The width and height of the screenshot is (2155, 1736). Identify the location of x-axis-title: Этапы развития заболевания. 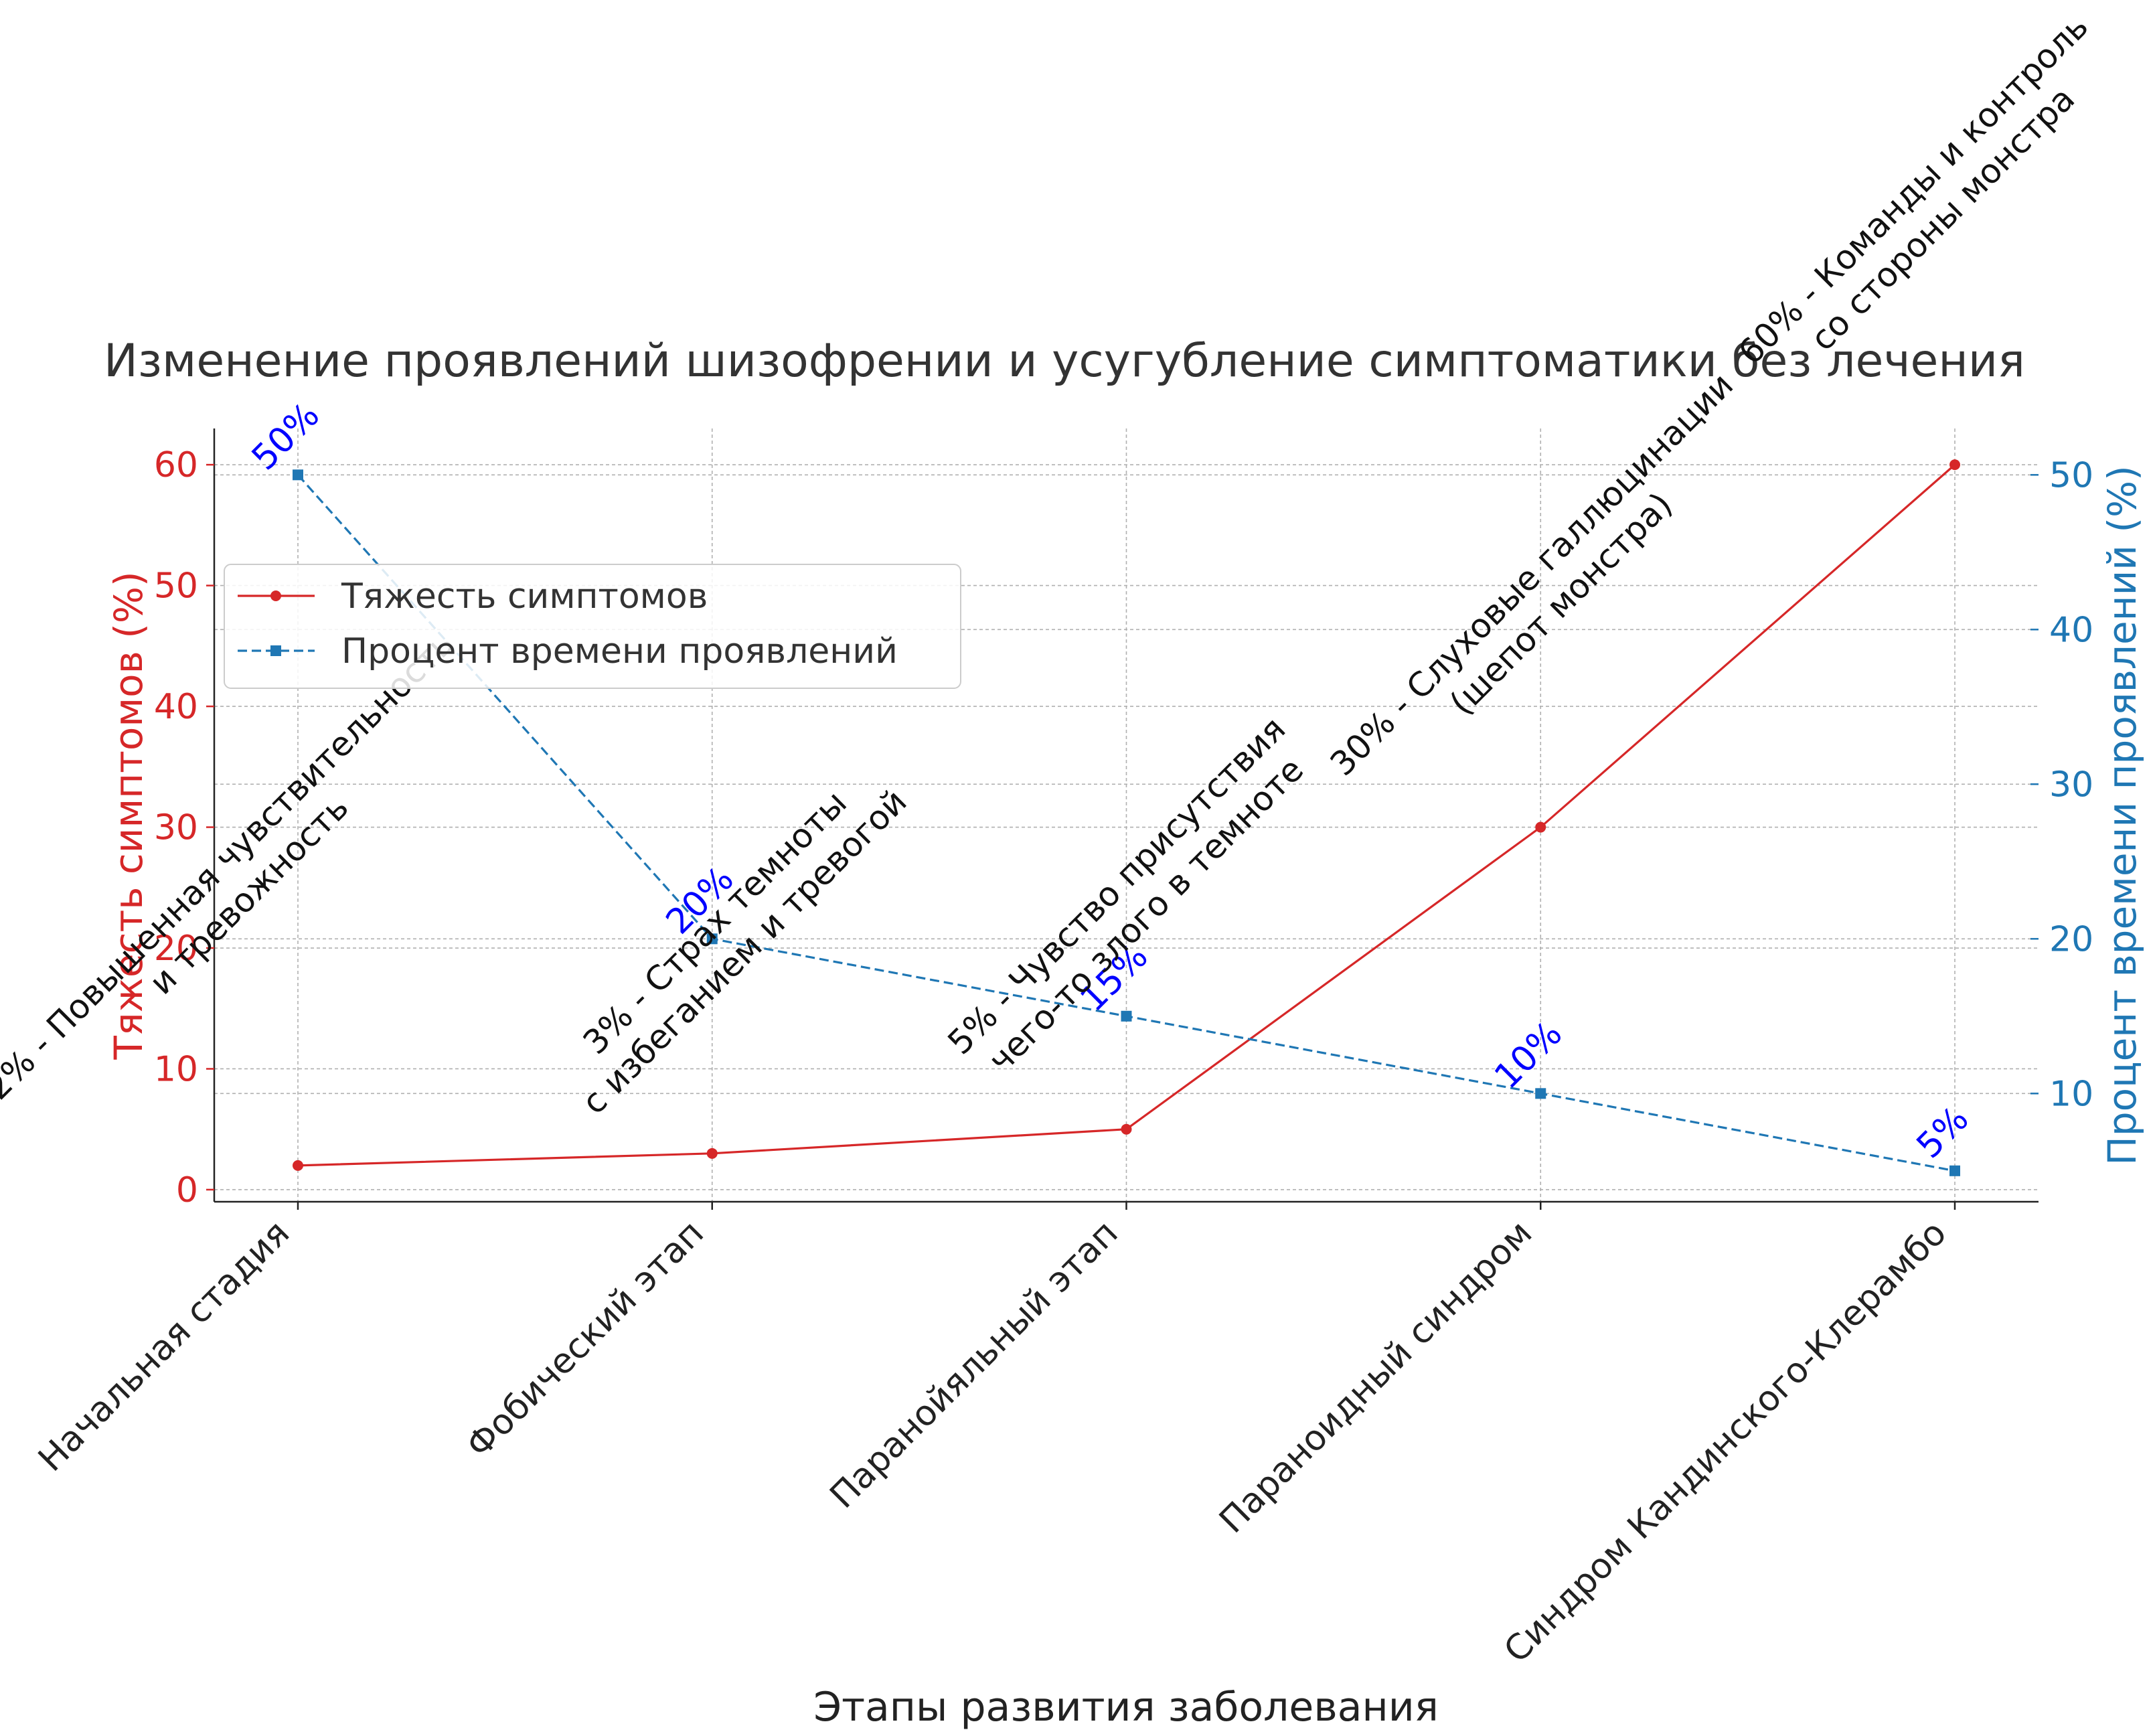
(1126, 1708).